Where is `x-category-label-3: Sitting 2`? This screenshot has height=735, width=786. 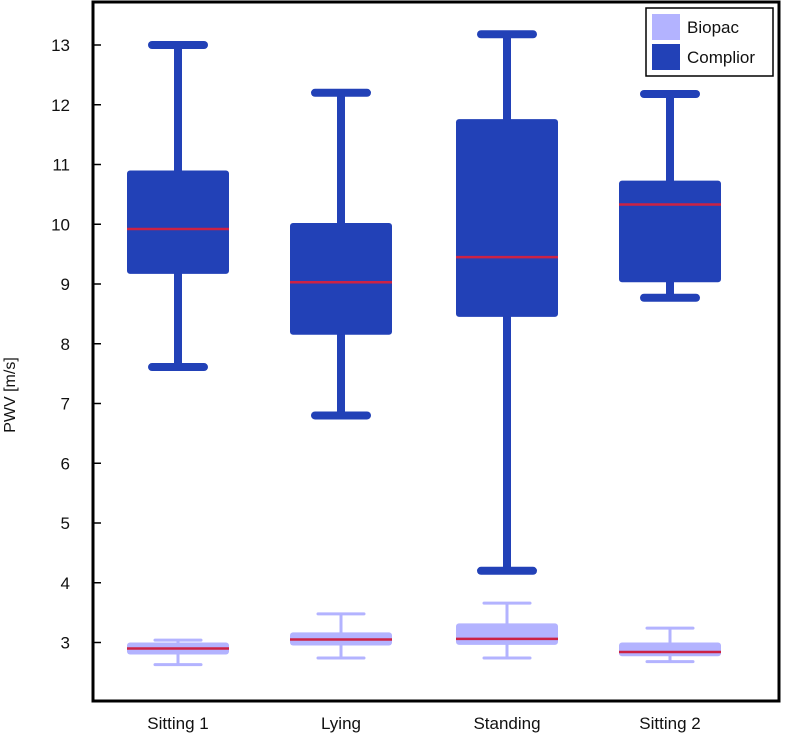 x-category-label-3: Sitting 2 is located at coordinates (669, 723).